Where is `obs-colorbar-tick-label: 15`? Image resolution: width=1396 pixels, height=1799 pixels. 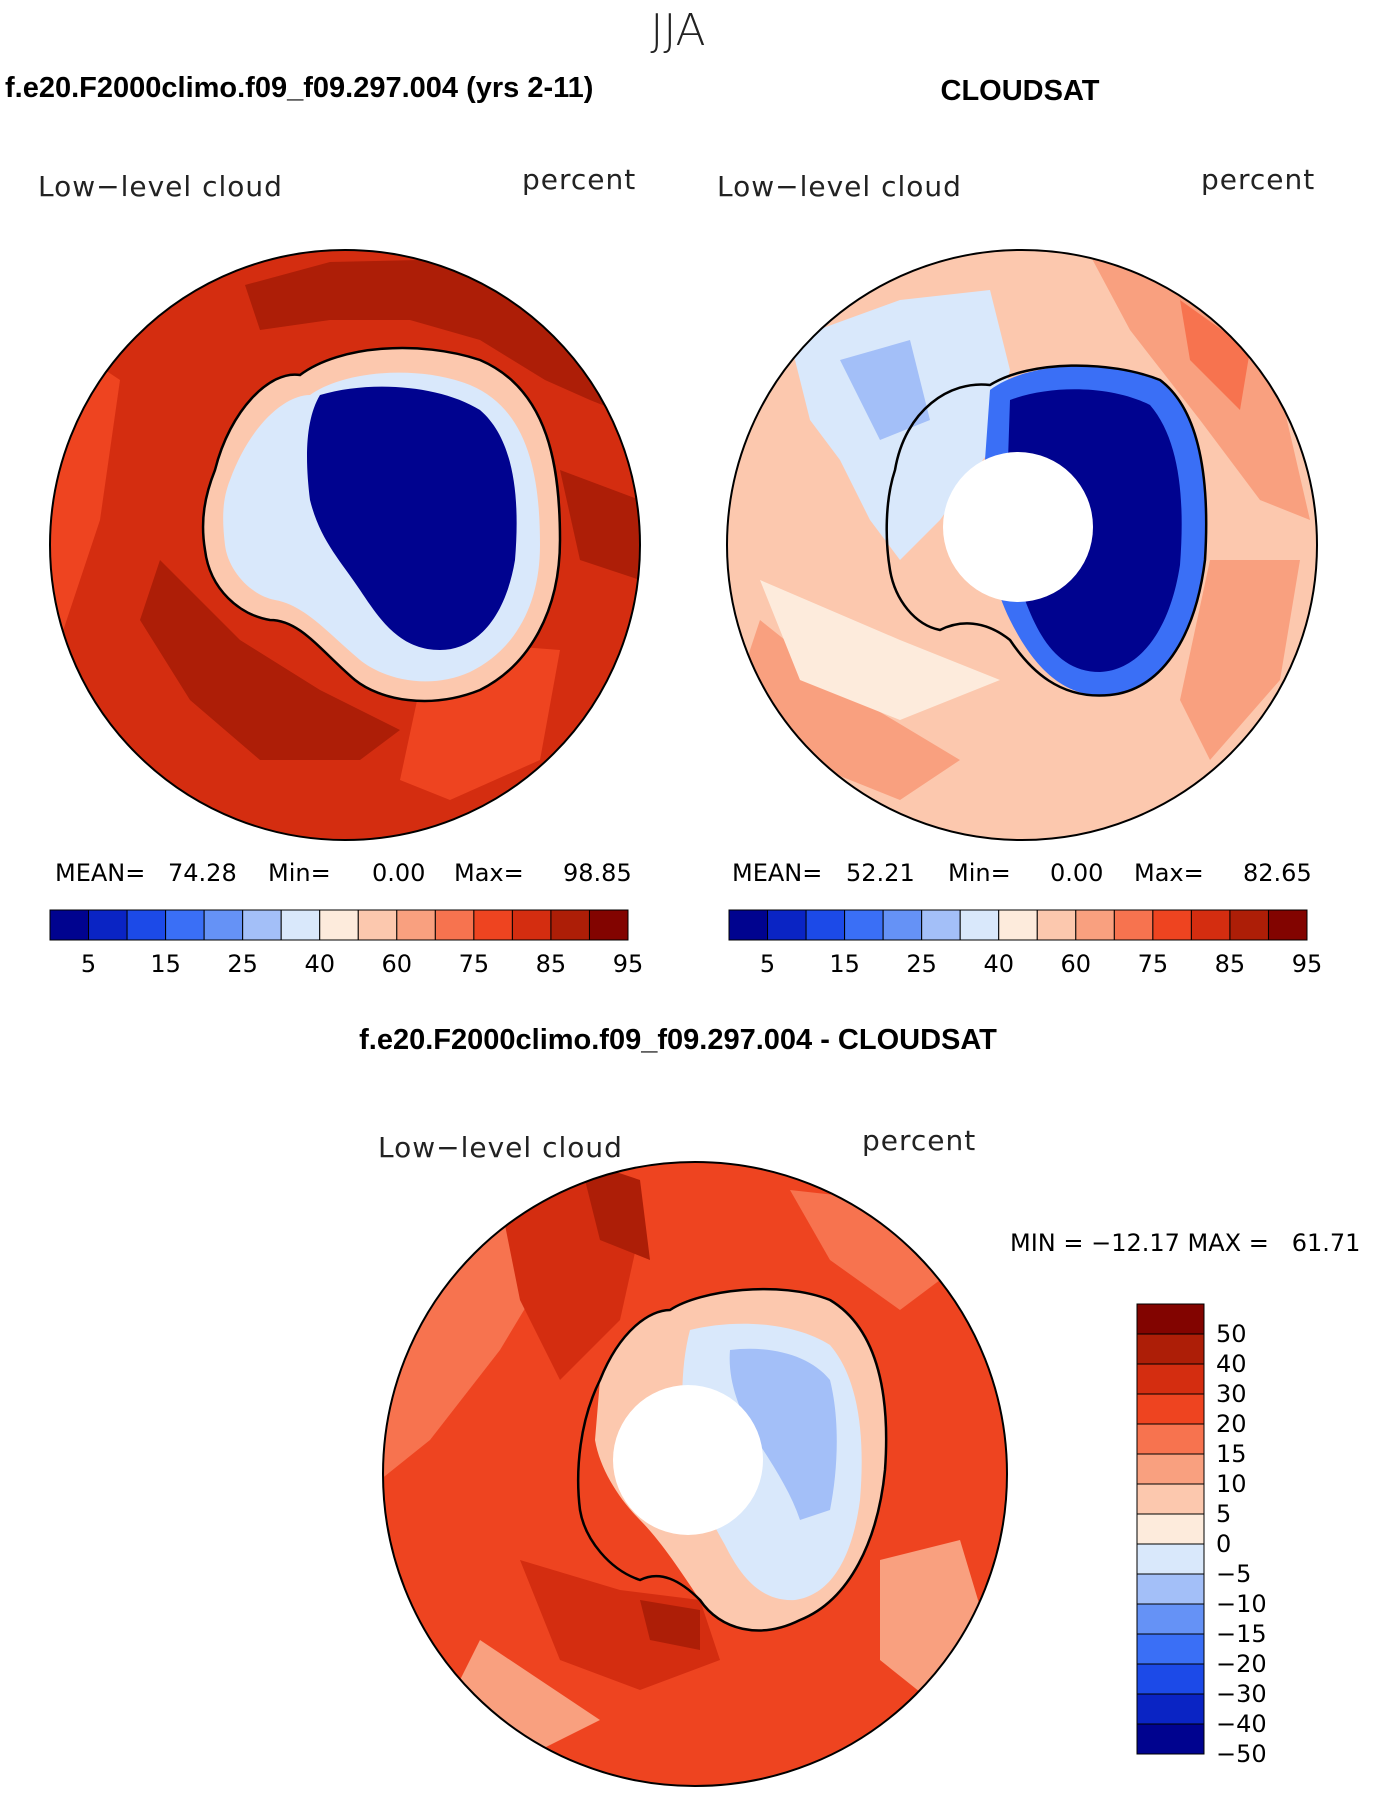
obs-colorbar-tick-label: 15 is located at coordinates (844, 964).